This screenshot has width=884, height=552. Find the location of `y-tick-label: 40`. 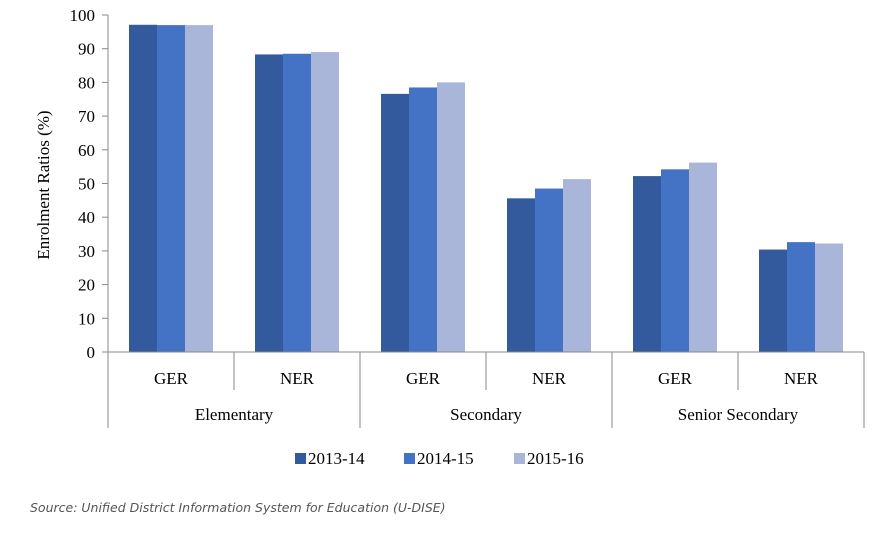

y-tick-label: 40 is located at coordinates (86, 217).